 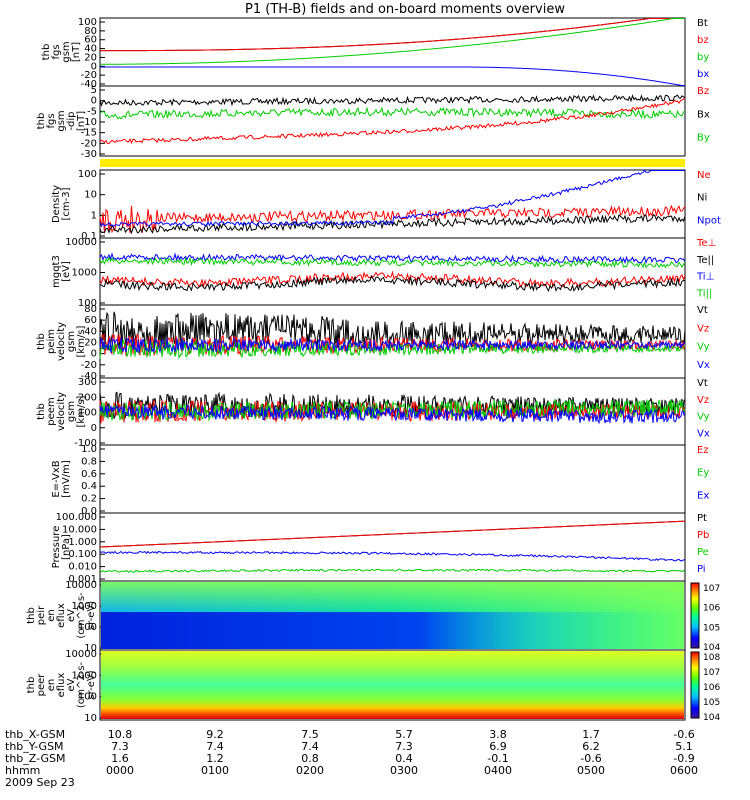 I want to click on panel-1-ytick: -10, so click(x=89, y=122).